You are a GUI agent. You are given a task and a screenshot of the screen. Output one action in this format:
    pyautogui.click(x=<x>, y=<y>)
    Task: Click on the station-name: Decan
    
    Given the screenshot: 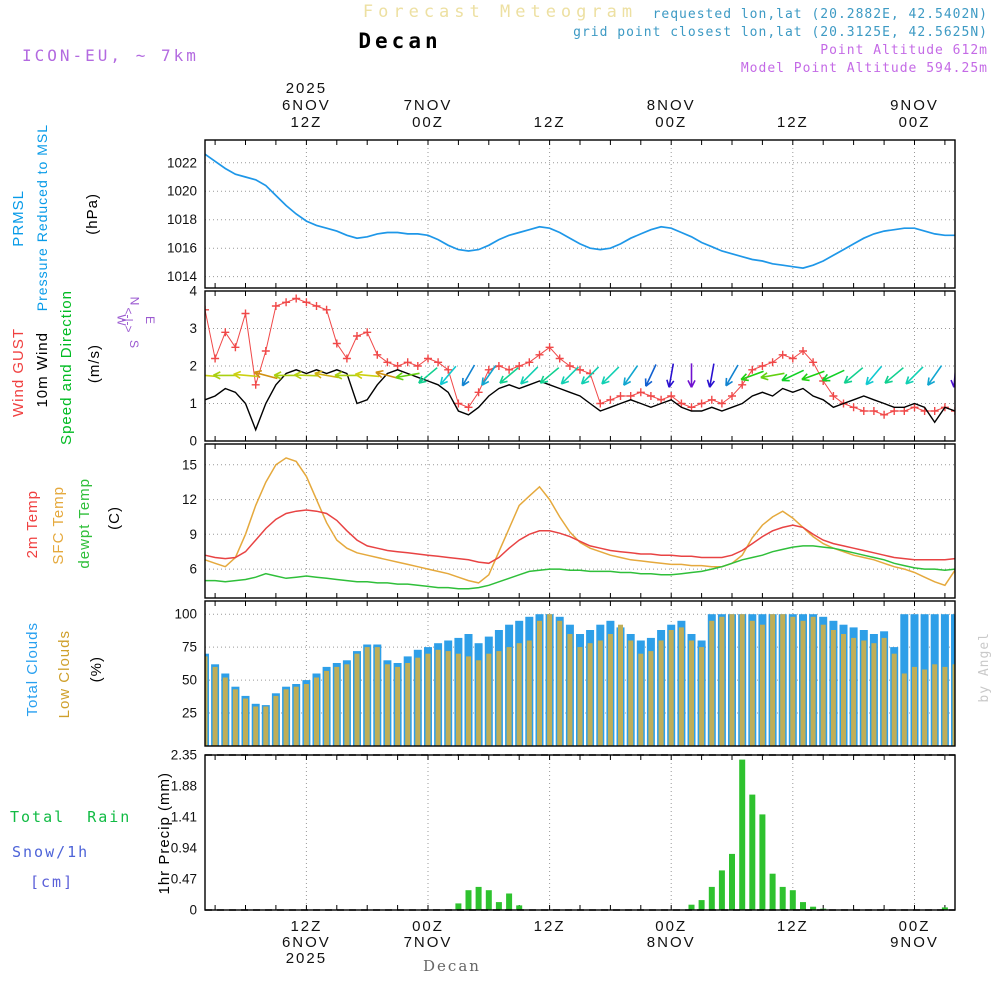 What is the action you would take?
    pyautogui.click(x=400, y=41)
    